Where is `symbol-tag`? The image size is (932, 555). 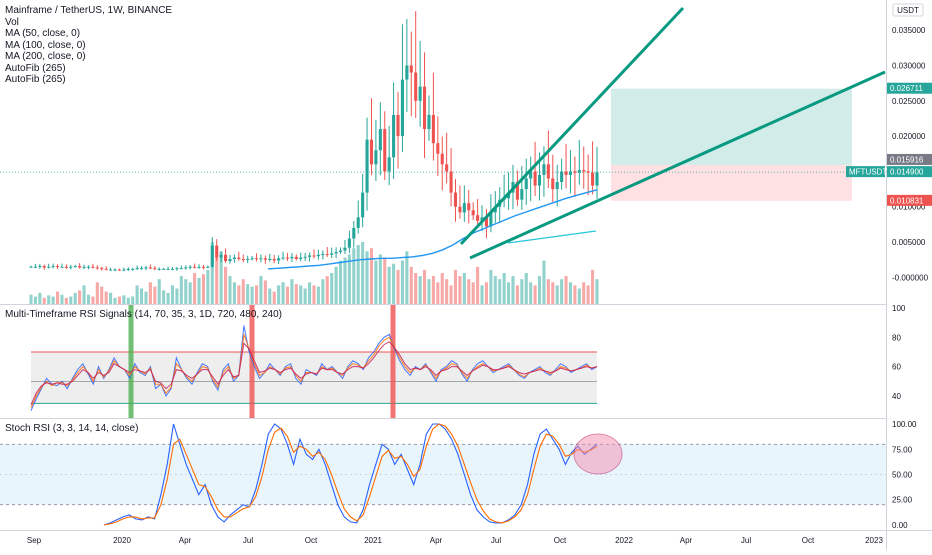 symbol-tag is located at coordinates (865, 172).